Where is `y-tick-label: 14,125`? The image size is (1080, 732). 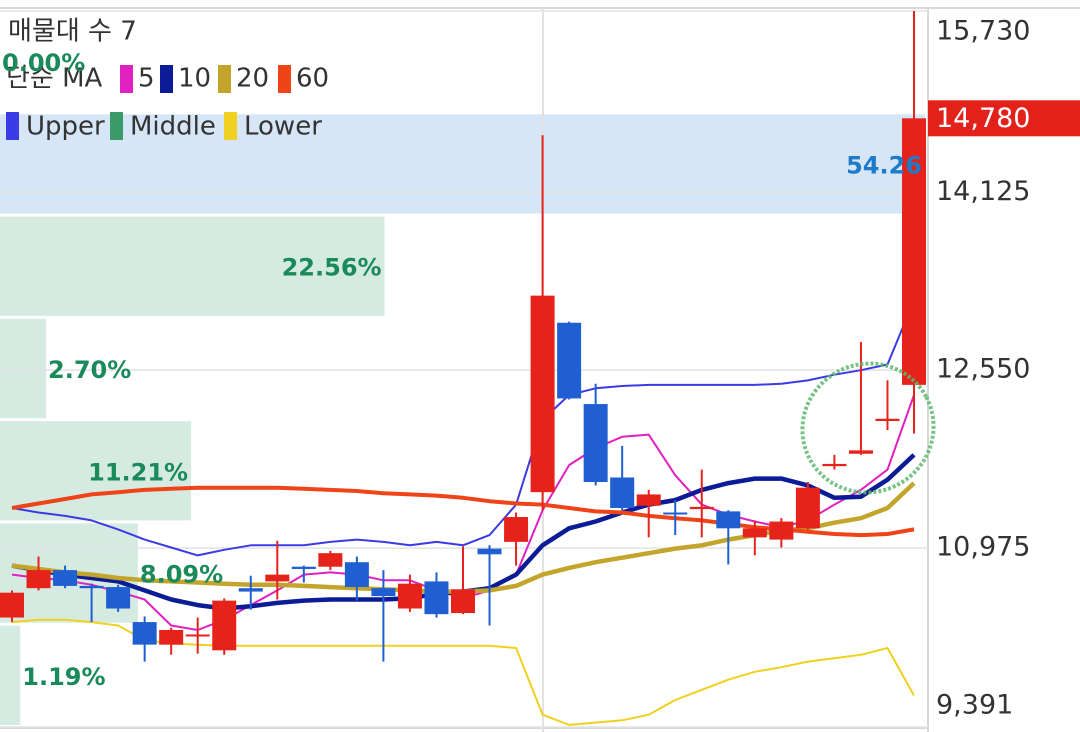
y-tick-label: 14,125 is located at coordinates (983, 191).